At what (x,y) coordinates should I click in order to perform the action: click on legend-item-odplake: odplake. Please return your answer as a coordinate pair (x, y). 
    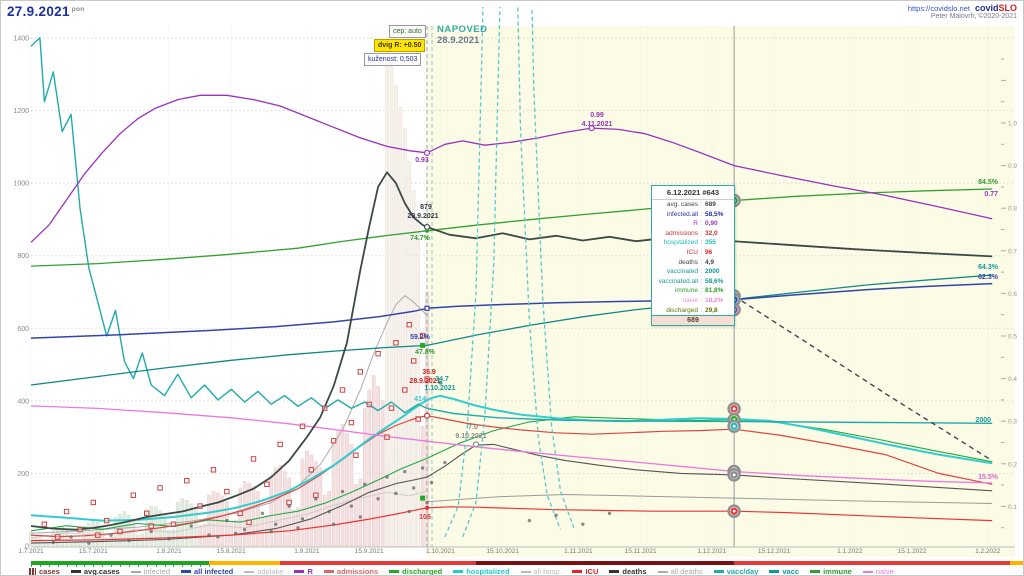
    Looking at the image, I should click on (264, 571).